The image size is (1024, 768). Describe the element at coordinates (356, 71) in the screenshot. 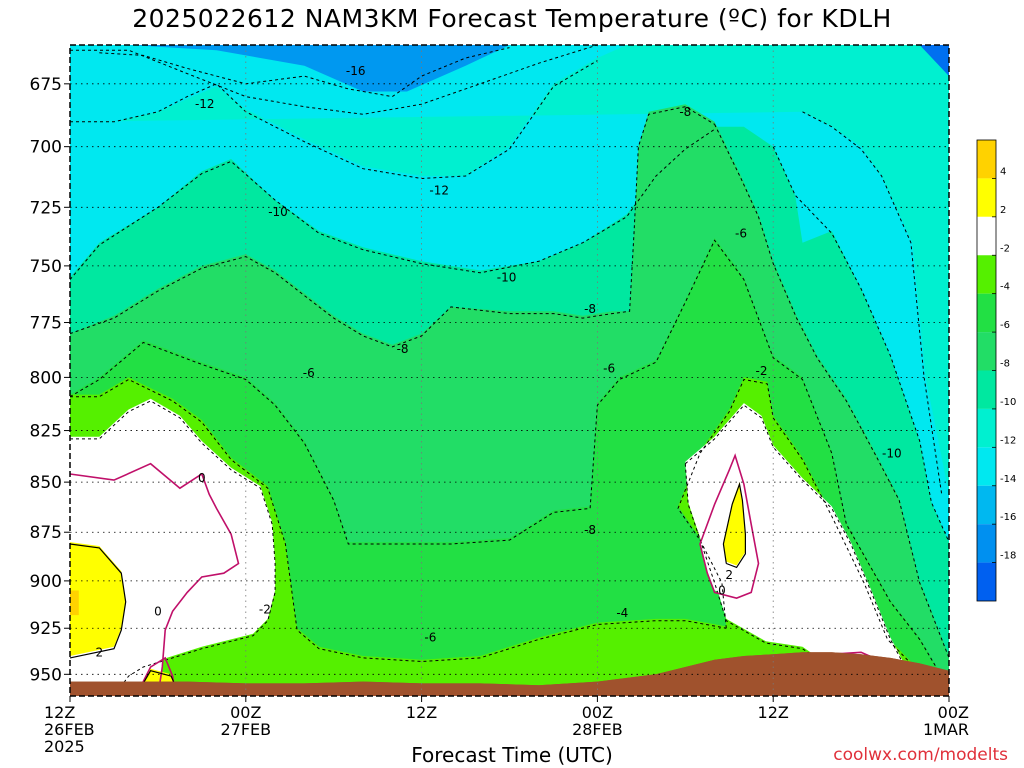

I see `contour-label: -16` at that location.